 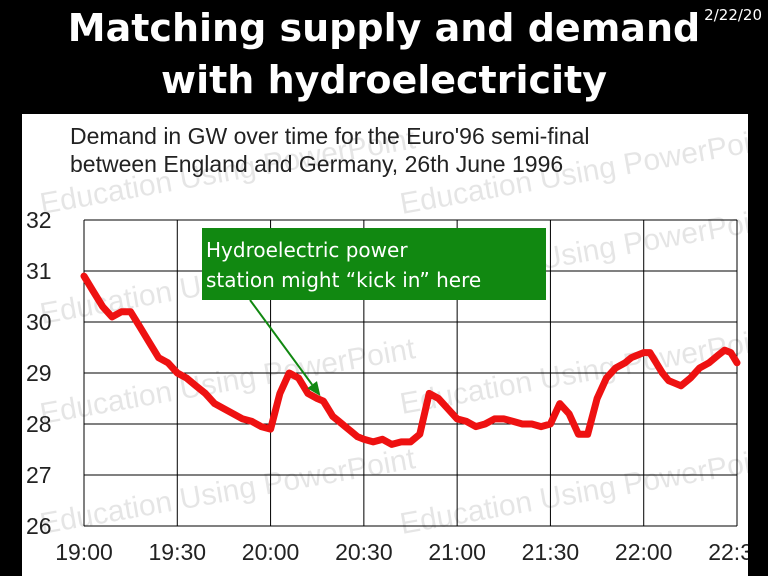 I want to click on x-tick-label: 20:00, so click(x=271, y=552).